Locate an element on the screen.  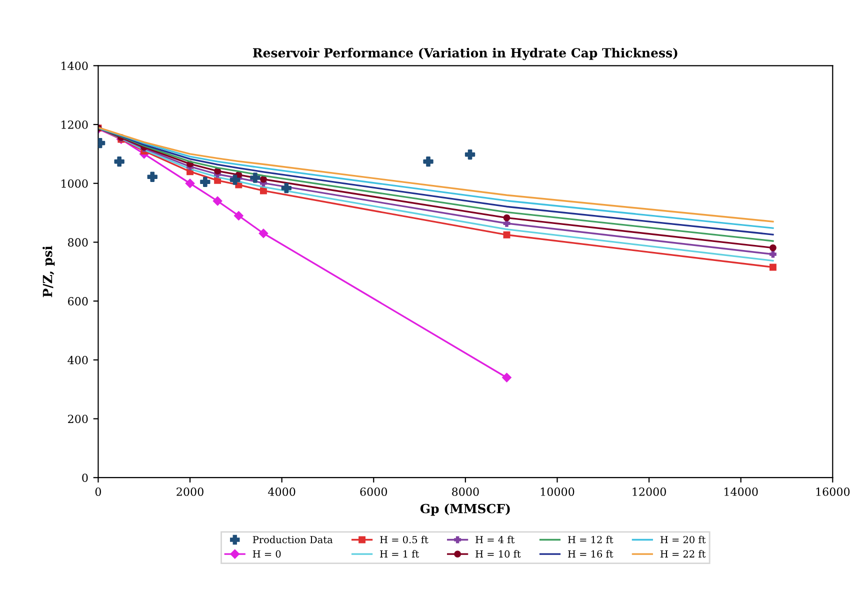
legend-label: H = 10 ft is located at coordinates (498, 554).